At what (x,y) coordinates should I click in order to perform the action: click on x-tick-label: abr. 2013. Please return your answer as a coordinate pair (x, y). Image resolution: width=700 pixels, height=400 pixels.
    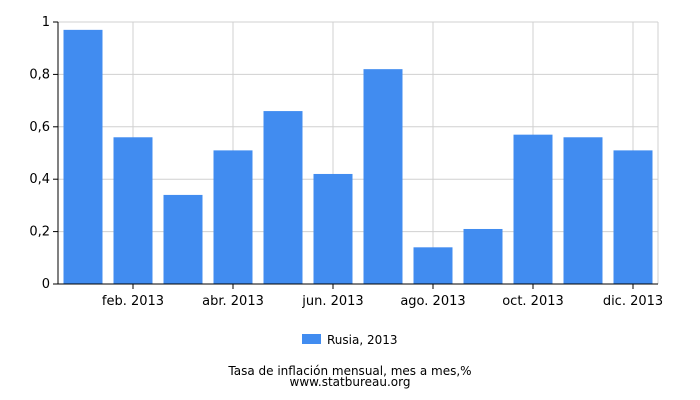
    Looking at the image, I should click on (233, 301).